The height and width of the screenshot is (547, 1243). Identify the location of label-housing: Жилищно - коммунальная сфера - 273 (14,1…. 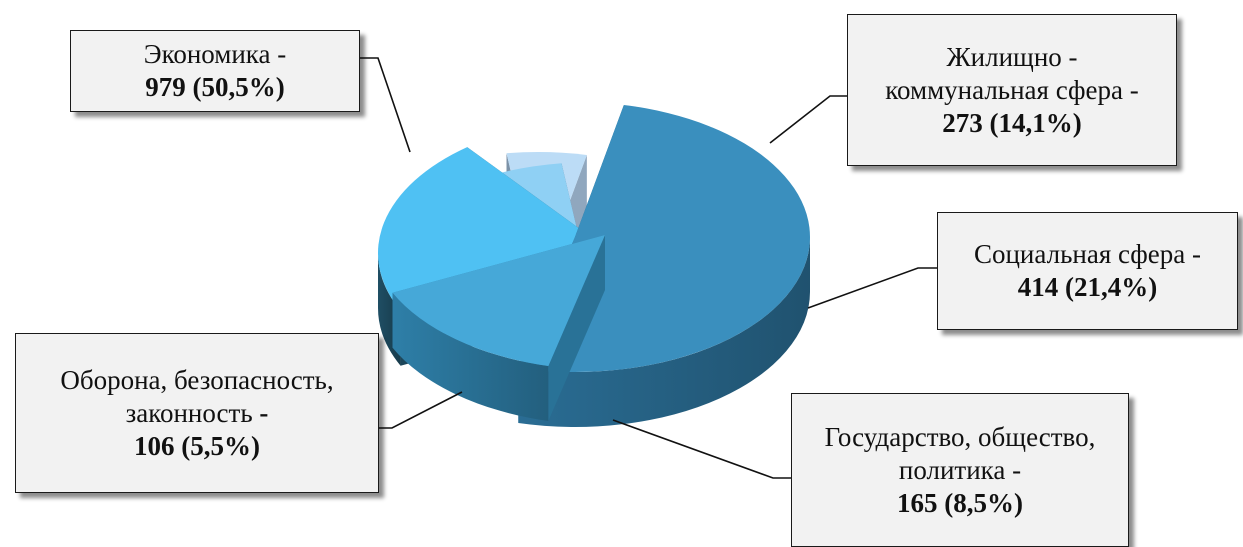
(1012, 90).